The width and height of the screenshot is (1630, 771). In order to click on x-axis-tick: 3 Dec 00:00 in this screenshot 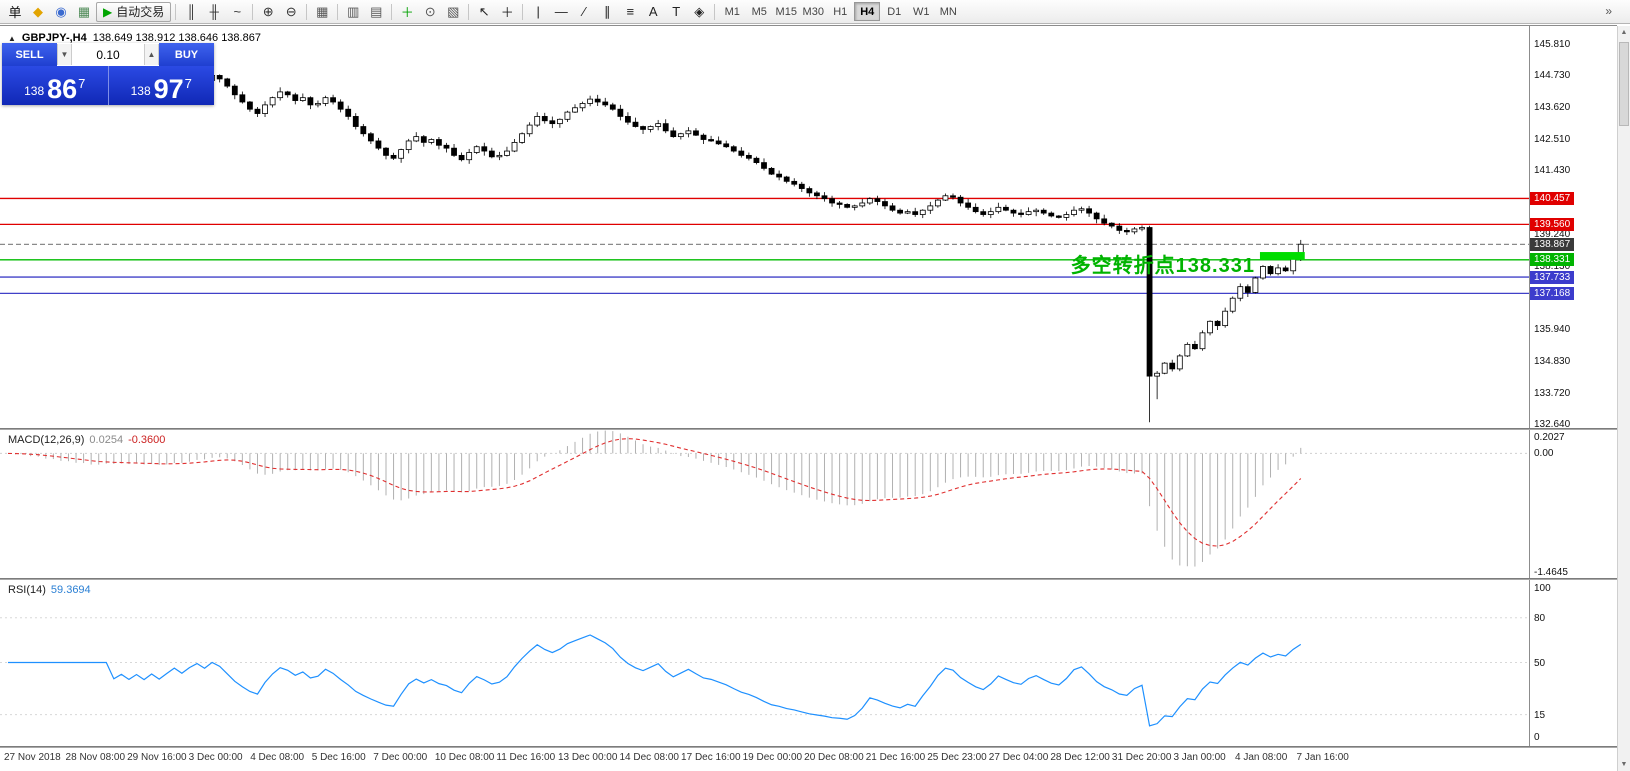, I will do `click(215, 757)`.